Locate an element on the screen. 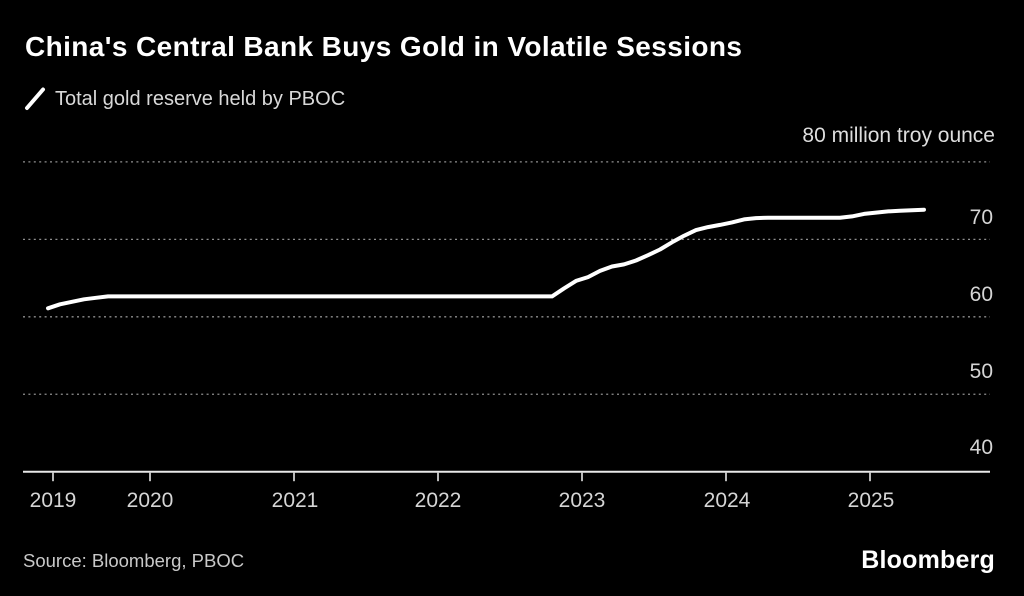 This screenshot has height=596, width=1024. y-axis-unit-label: 80 million troy ounce is located at coordinates (898, 135).